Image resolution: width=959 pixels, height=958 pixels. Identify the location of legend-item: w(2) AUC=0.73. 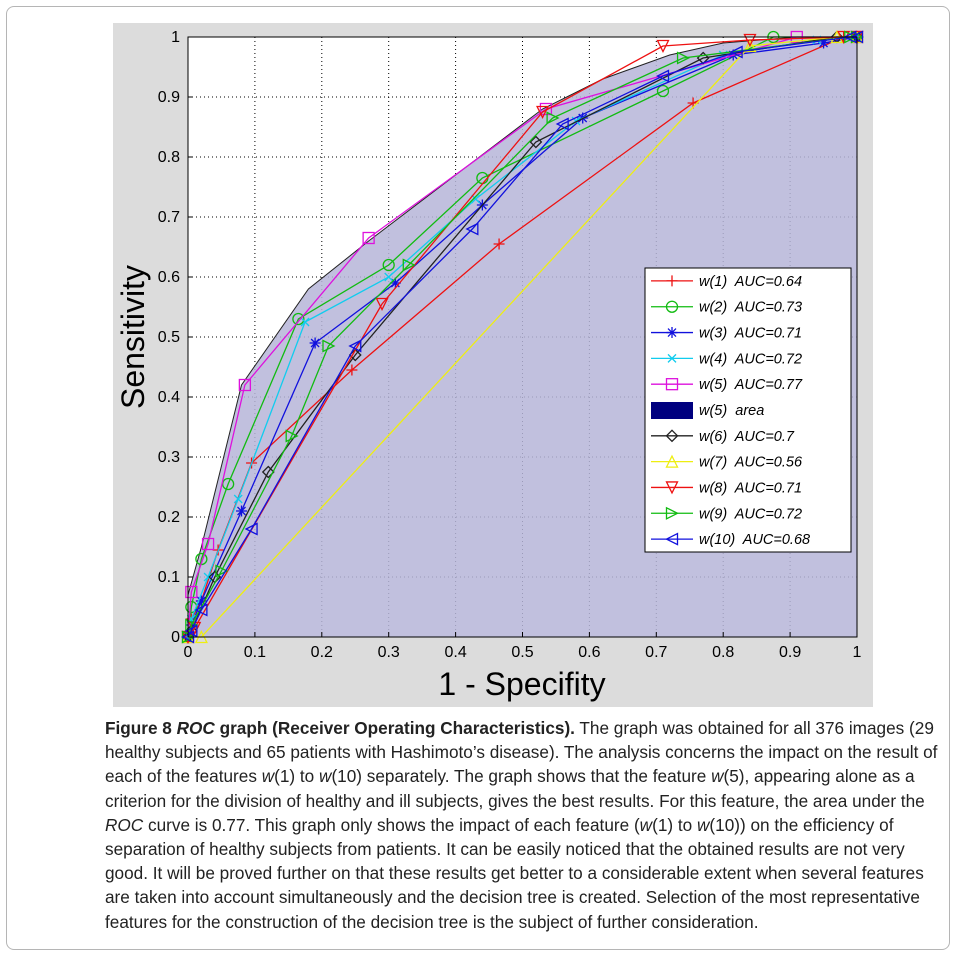
(726, 308).